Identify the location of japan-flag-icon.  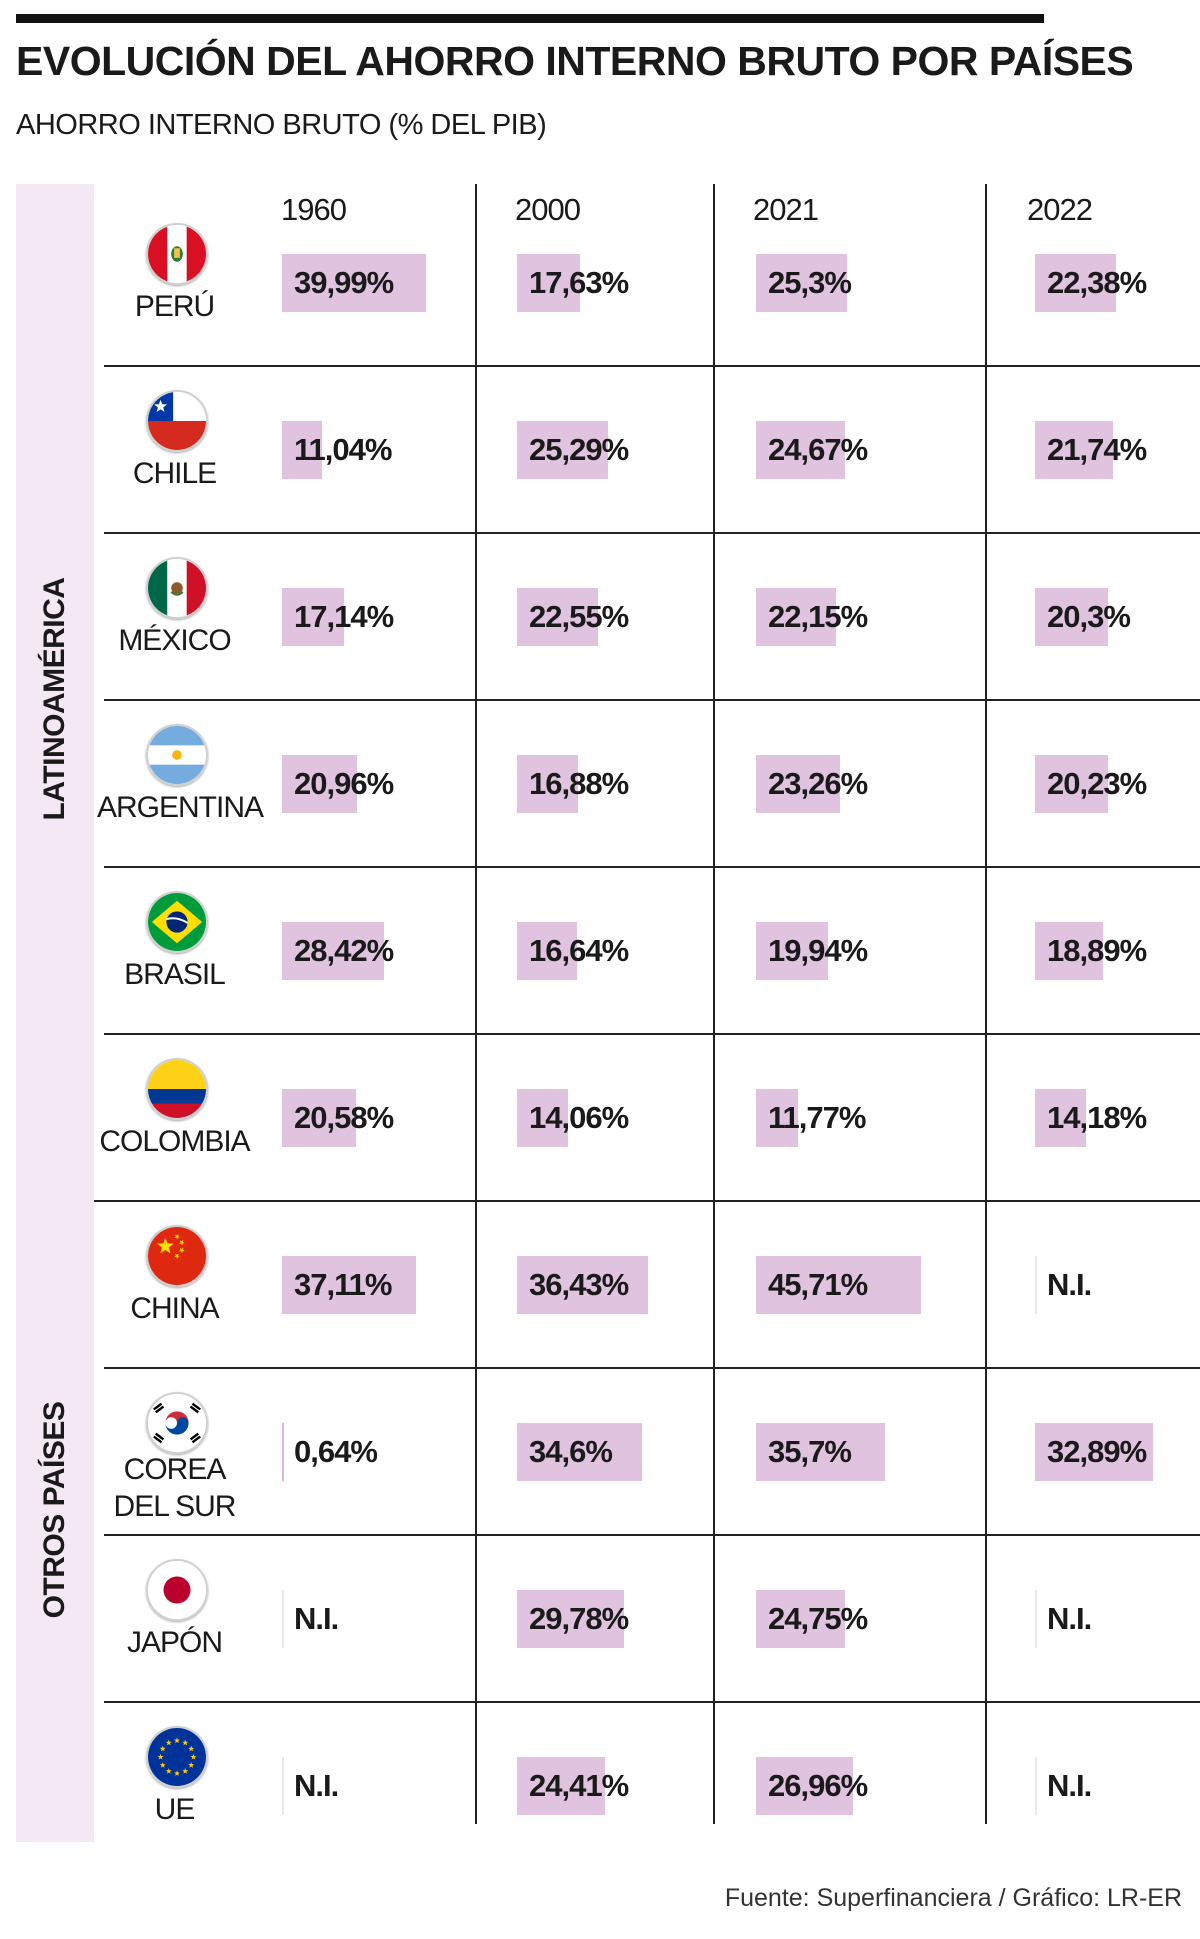
(177, 1590).